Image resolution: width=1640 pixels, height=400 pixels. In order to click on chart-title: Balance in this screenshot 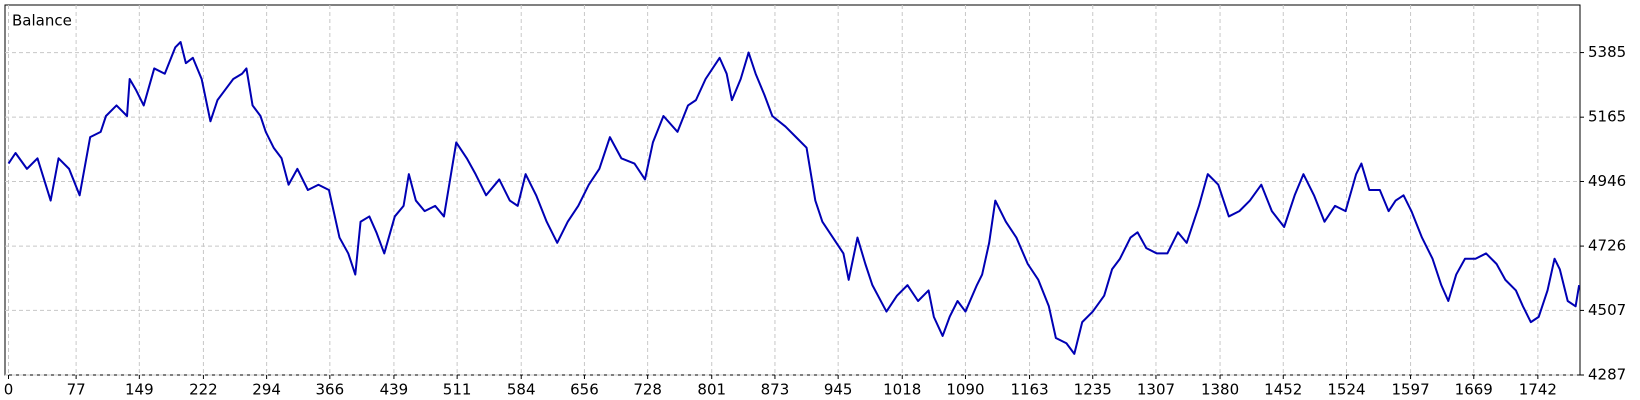, I will do `click(42, 21)`.